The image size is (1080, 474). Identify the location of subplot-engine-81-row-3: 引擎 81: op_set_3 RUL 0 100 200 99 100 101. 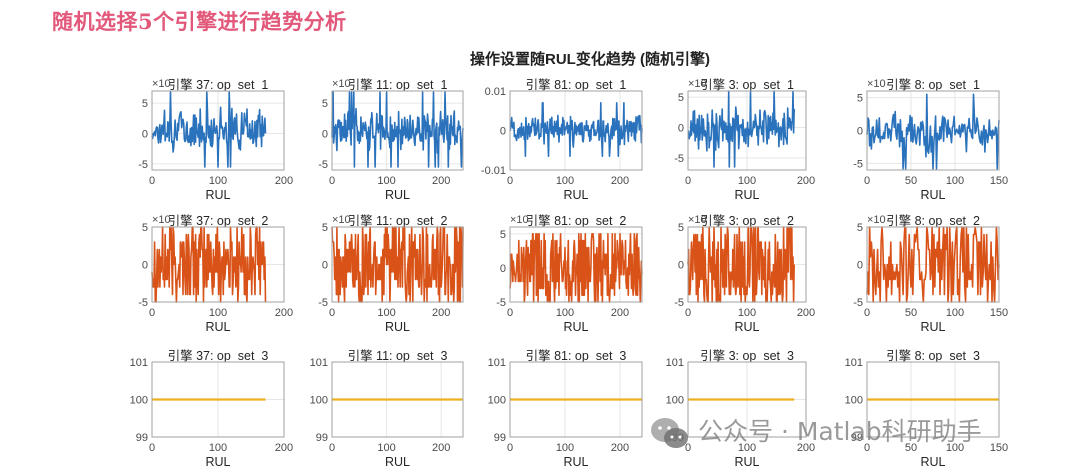
(565, 409).